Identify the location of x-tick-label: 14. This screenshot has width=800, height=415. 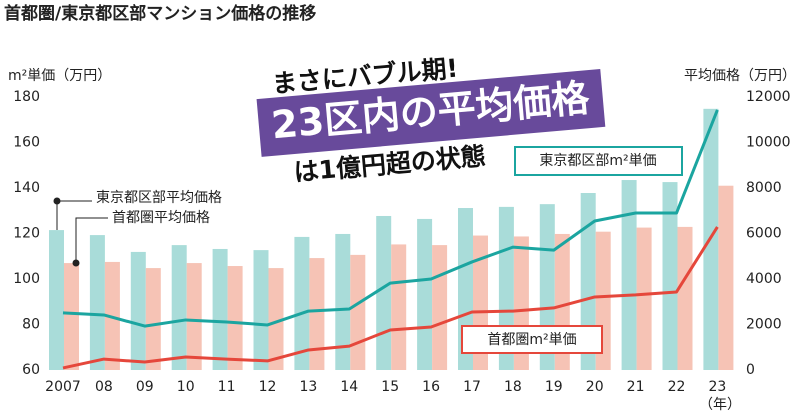
(349, 387).